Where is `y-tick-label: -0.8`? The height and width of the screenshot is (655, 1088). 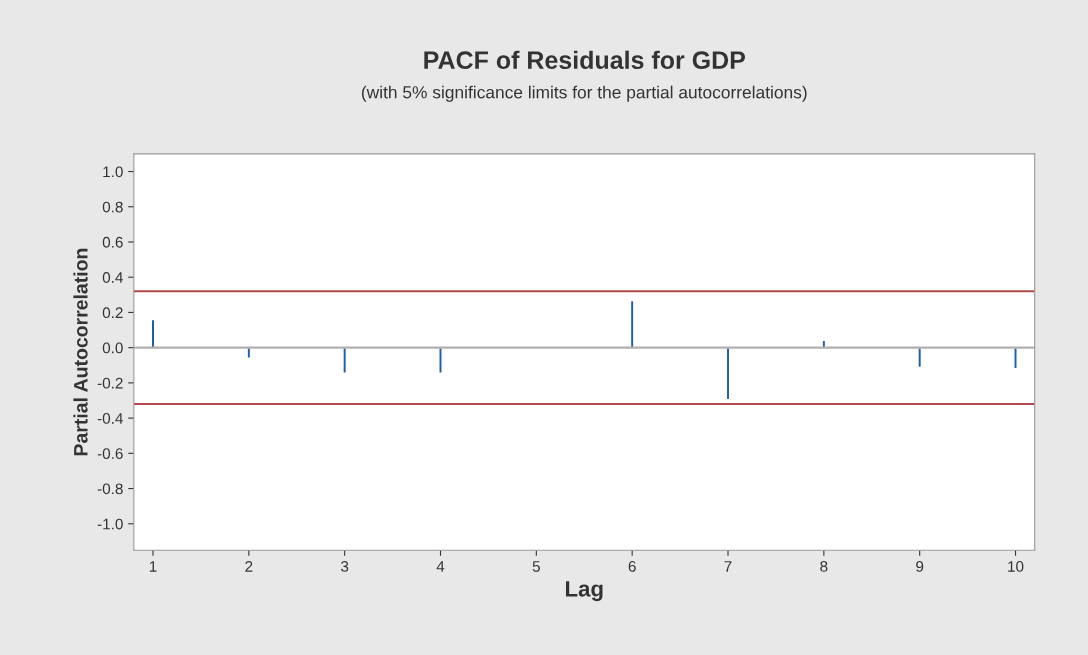
y-tick-label: -0.8 is located at coordinates (110, 489).